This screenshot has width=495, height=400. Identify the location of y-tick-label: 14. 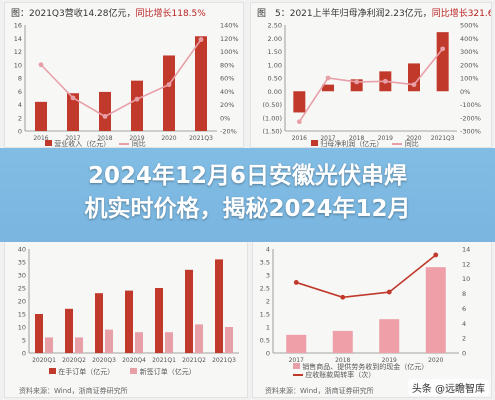
(18, 39).